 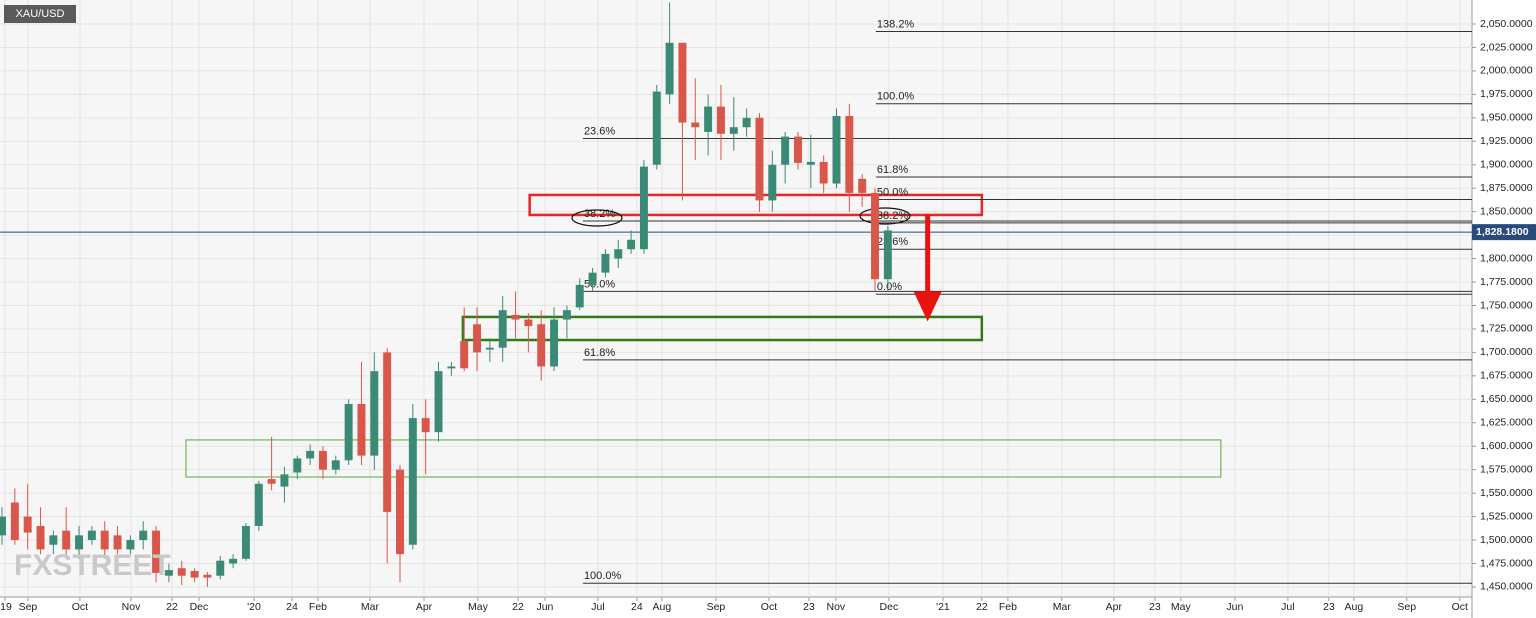 What do you see at coordinates (1506, 563) in the screenshot?
I see `y-tick-label: 1,475.0000` at bounding box center [1506, 563].